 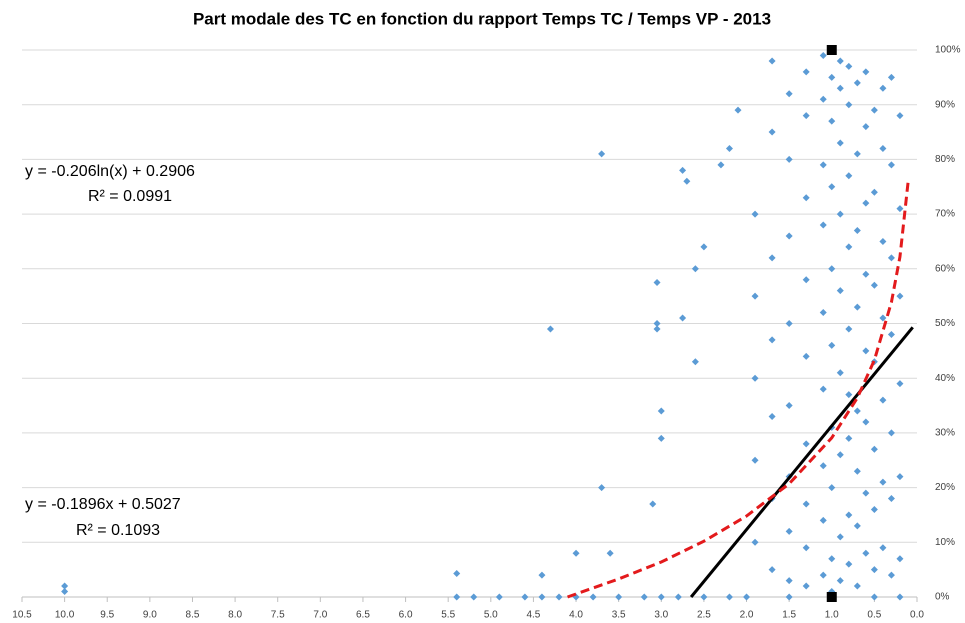 I want to click on equation: y = -0.206ln(x) + 0.2906, so click(x=110, y=171).